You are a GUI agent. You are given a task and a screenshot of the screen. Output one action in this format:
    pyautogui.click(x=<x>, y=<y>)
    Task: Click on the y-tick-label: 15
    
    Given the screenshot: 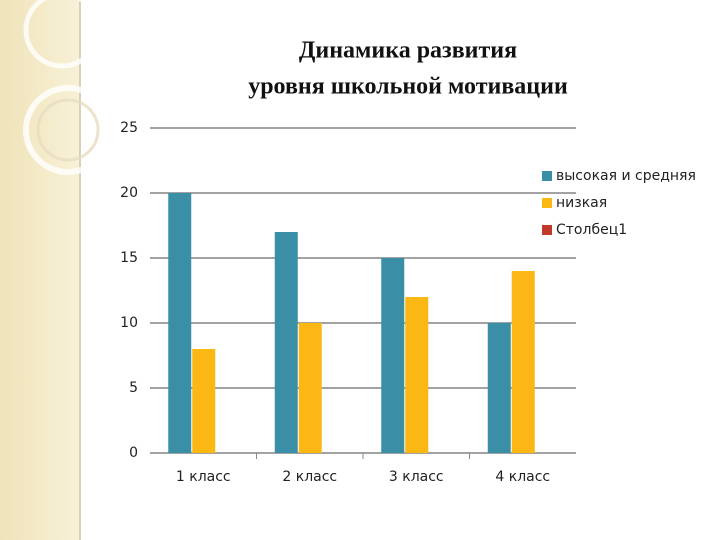 What is the action you would take?
    pyautogui.click(x=129, y=258)
    